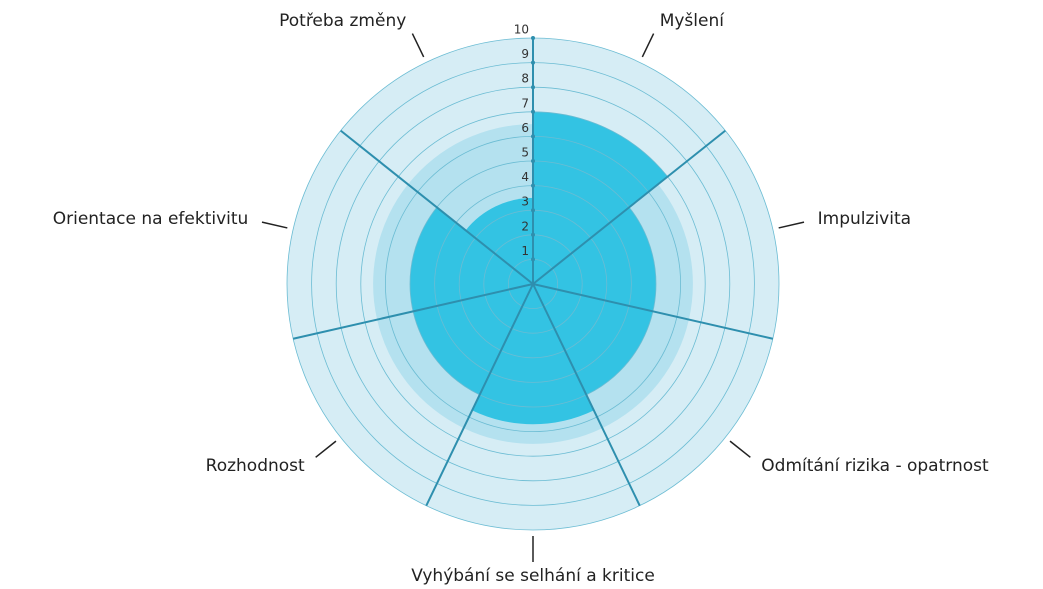  Describe the element at coordinates (521, 30) in the screenshot. I see `r-tick-label: 10` at that location.